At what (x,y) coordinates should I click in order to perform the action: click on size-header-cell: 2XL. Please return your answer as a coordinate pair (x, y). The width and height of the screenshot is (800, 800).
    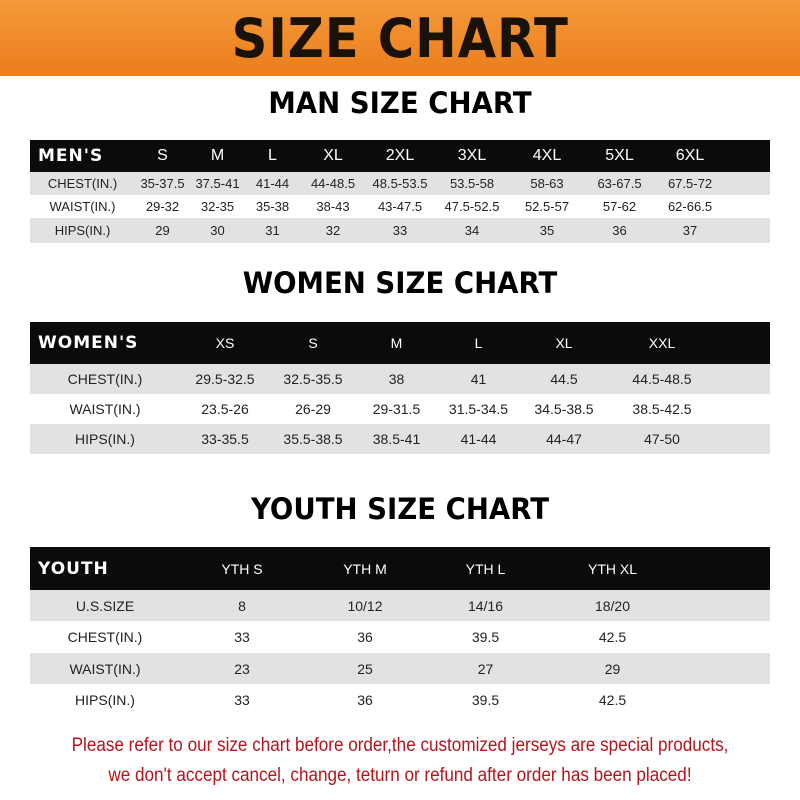
    Looking at the image, I should click on (400, 155).